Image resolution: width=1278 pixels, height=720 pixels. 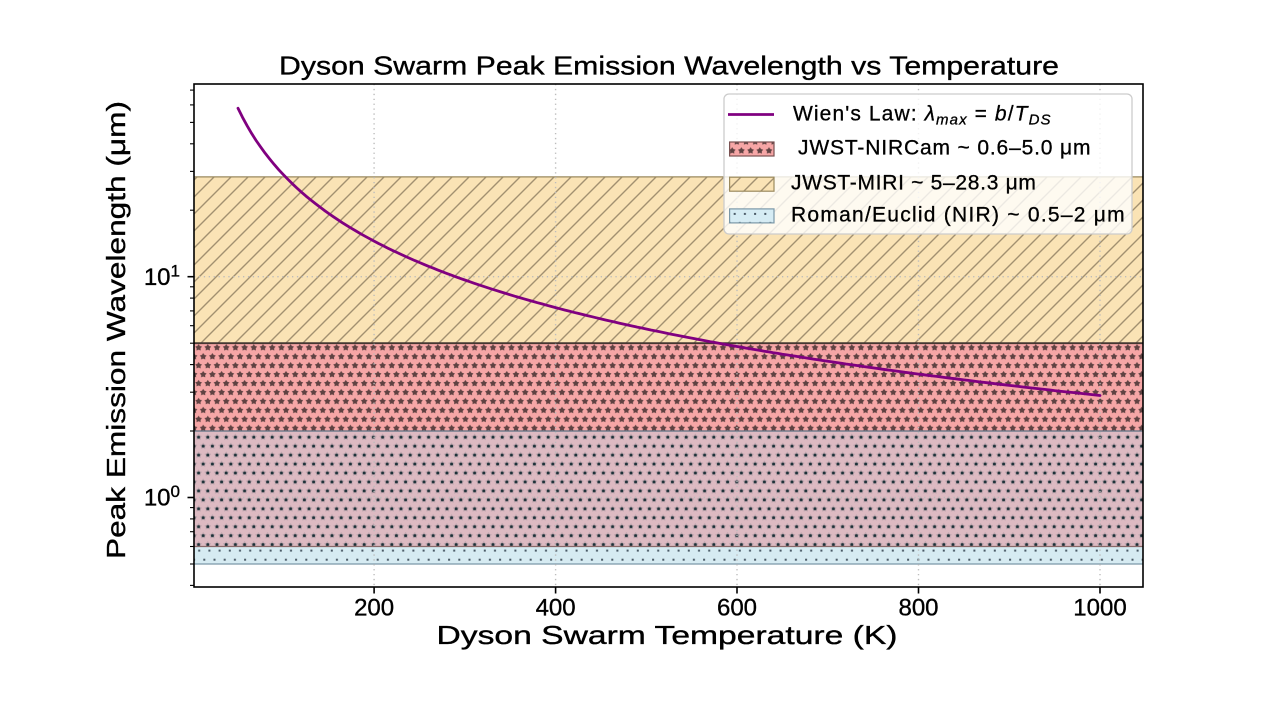 I want to click on svg-text: Wien's Law: λmax = b/TDS, so click(x=922, y=116).